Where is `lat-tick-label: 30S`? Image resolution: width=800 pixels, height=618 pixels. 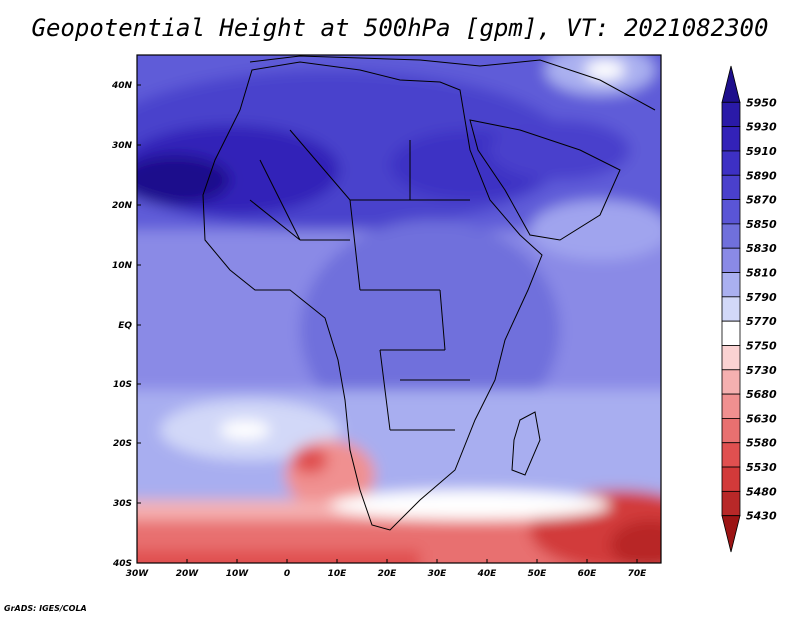
lat-tick-label: 30S is located at coordinates (122, 504).